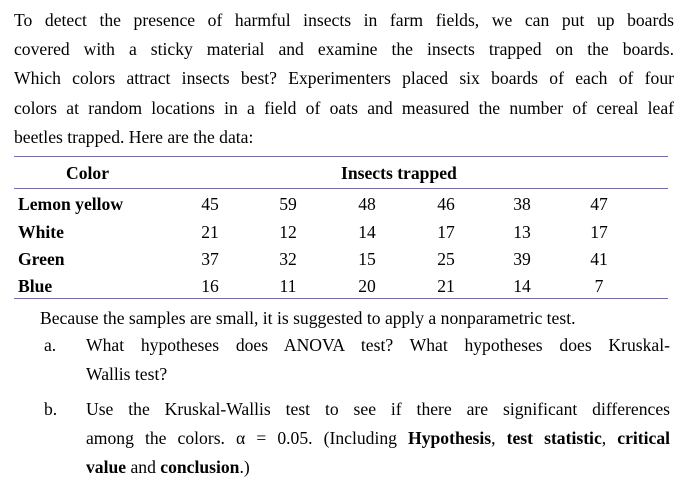  I want to click on table-cell: 38, so click(522, 204).